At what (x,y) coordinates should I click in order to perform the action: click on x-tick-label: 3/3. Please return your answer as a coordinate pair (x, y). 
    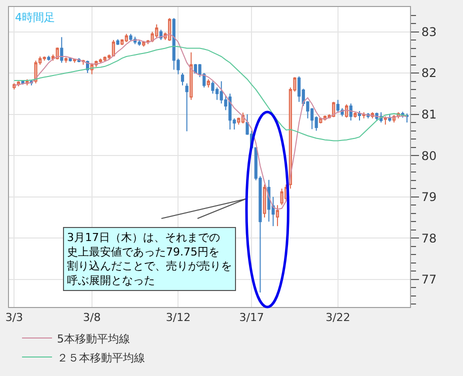
    Looking at the image, I should click on (14, 317).